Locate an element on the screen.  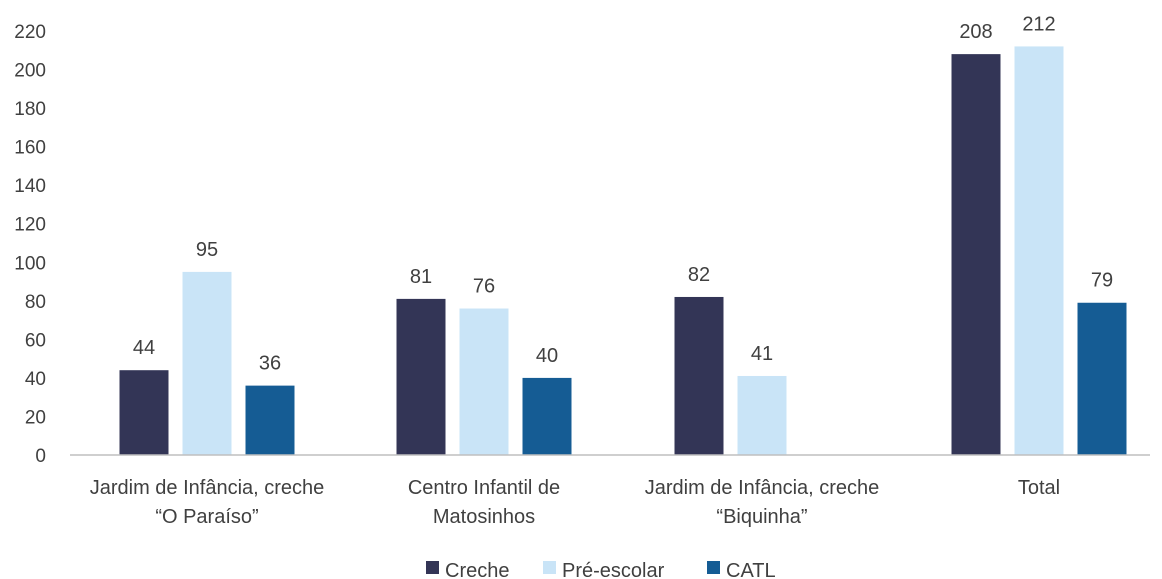
data-label: 208 is located at coordinates (975, 32).